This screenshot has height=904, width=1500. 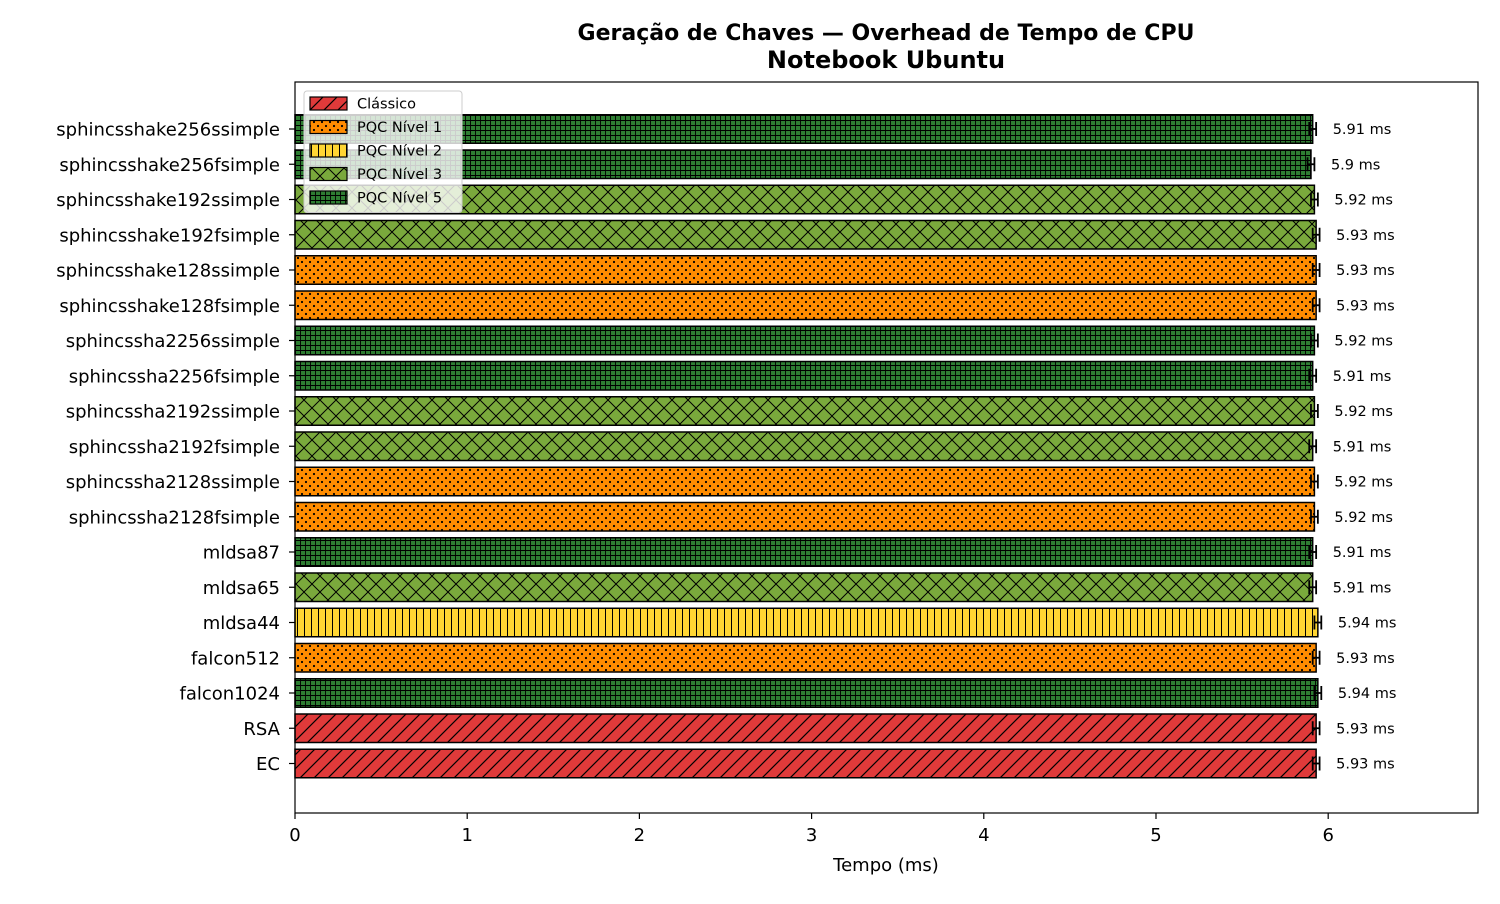 What do you see at coordinates (639, 835) in the screenshot?
I see `x-tick-label: 2` at bounding box center [639, 835].